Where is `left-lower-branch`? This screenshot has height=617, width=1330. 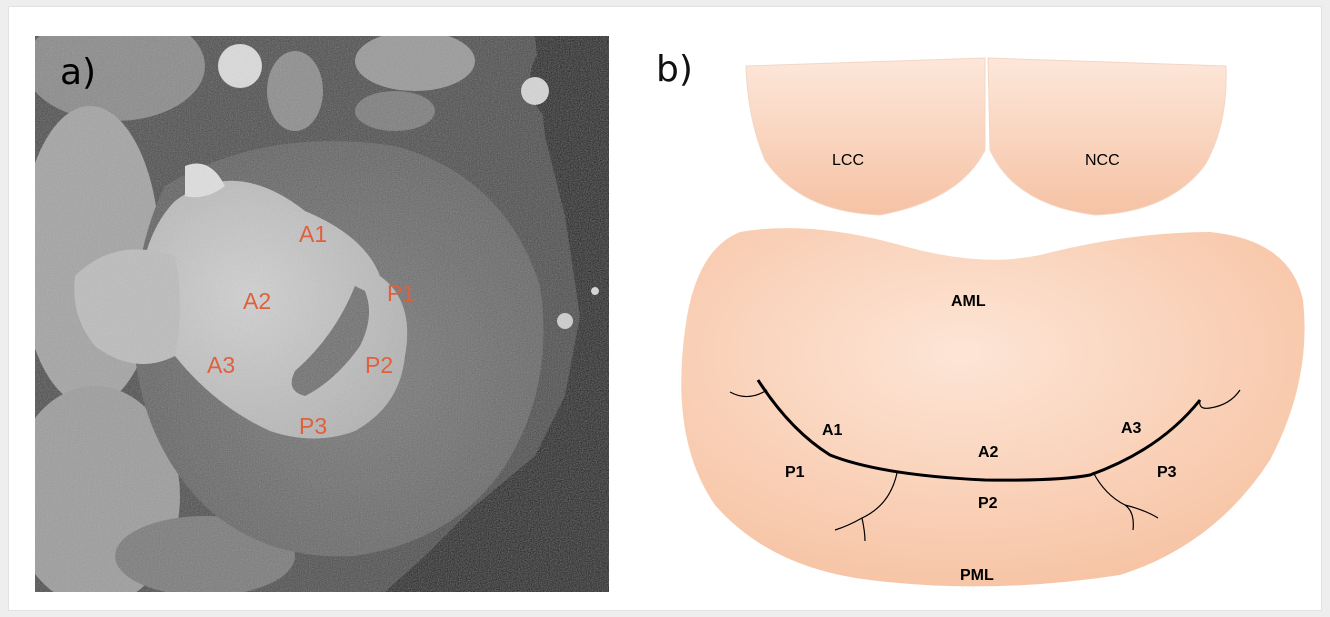
left-lower-branch is located at coordinates (866, 507).